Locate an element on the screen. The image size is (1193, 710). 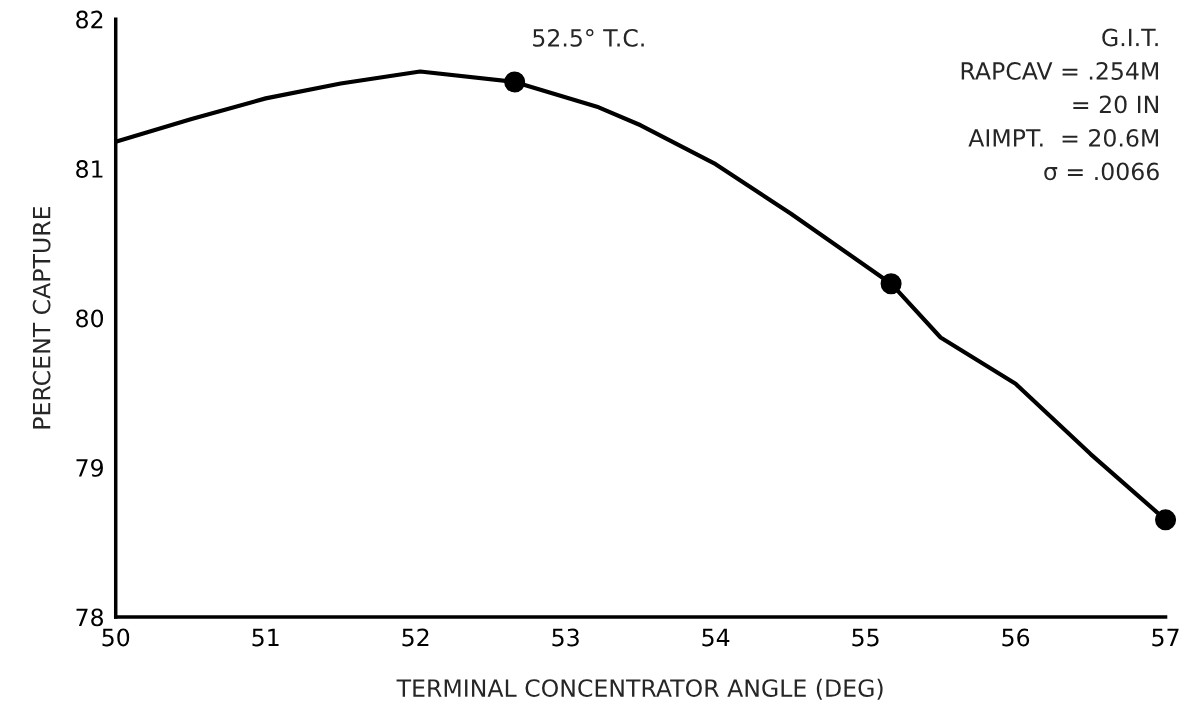
x-tick-label: 54 is located at coordinates (716, 637).